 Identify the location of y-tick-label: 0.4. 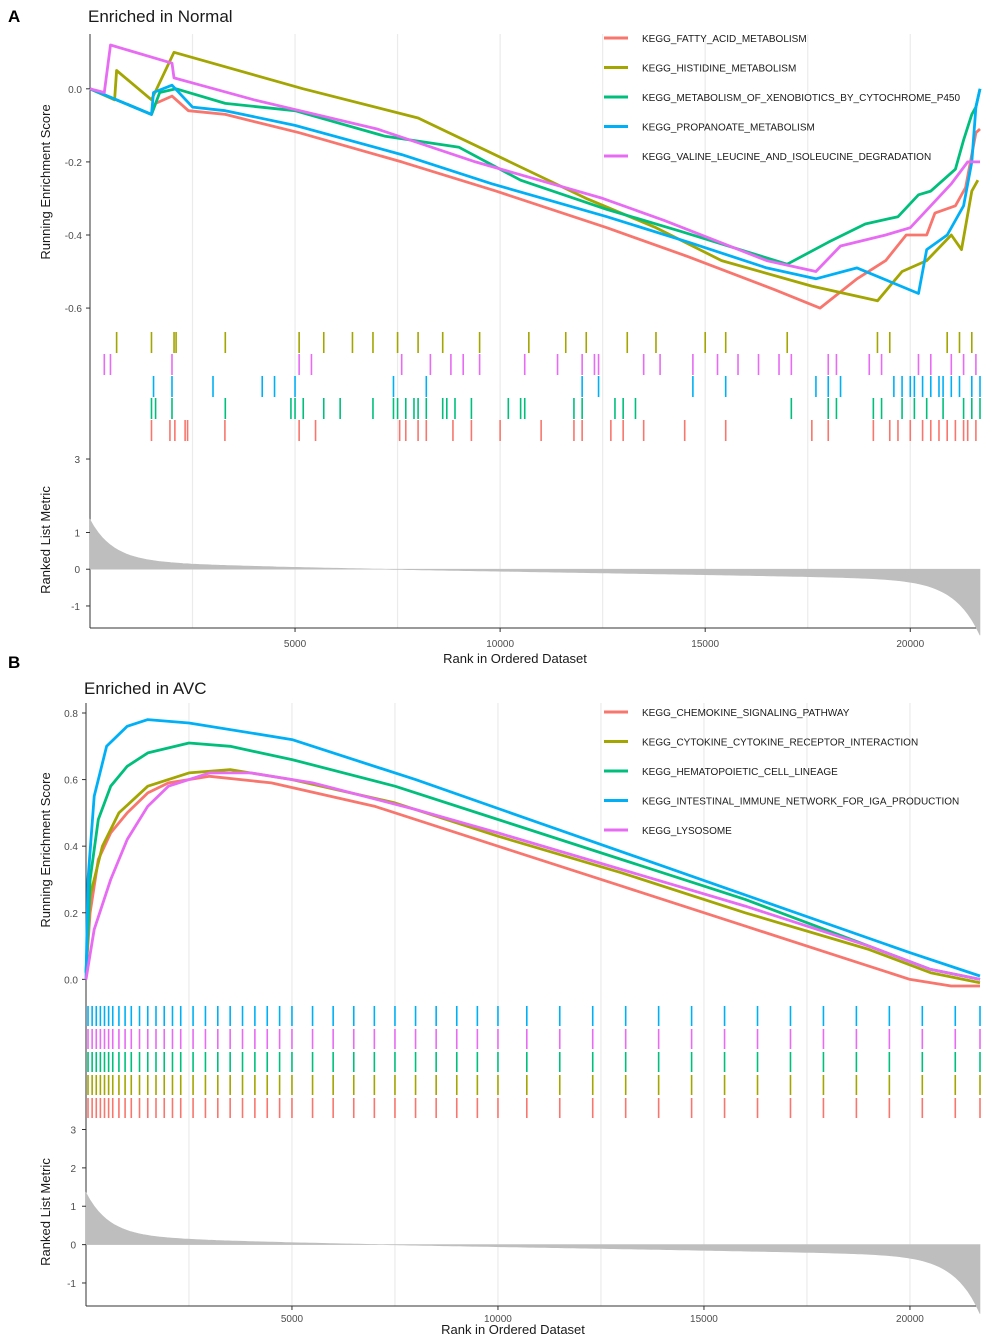
(71, 847).